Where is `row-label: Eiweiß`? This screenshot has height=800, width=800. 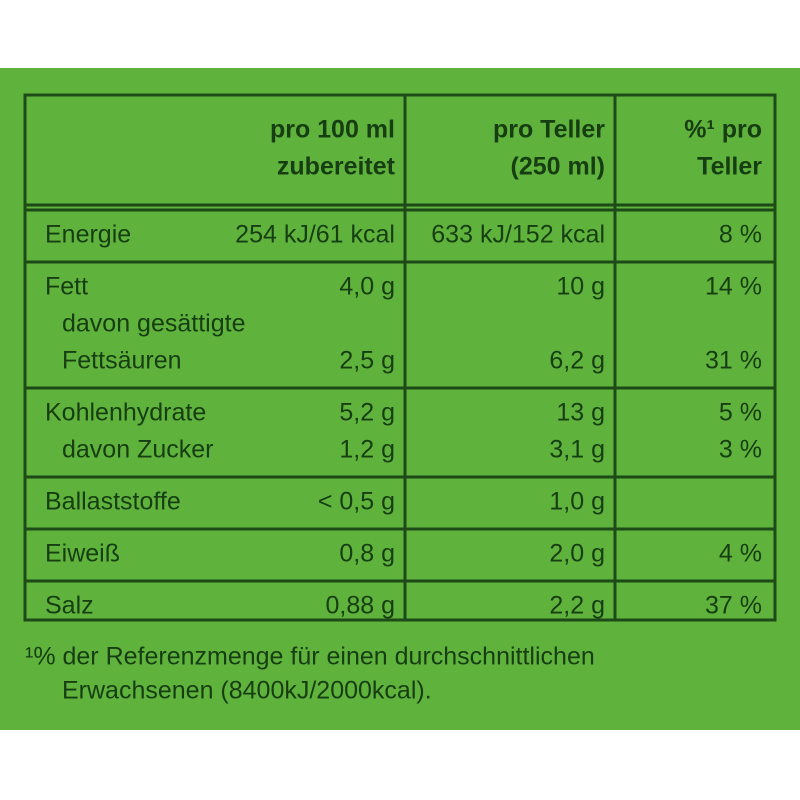 row-label: Eiweiß is located at coordinates (82, 554).